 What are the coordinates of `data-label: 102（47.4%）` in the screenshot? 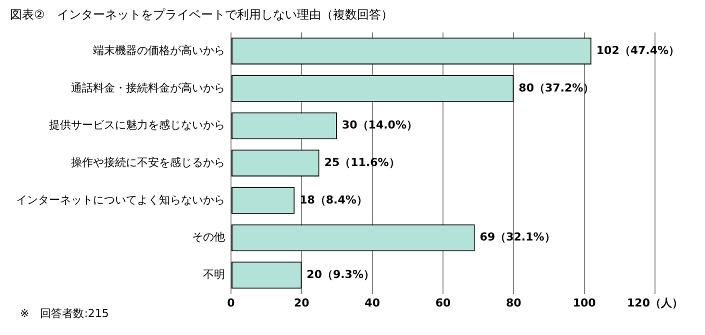 It's located at (638, 50).